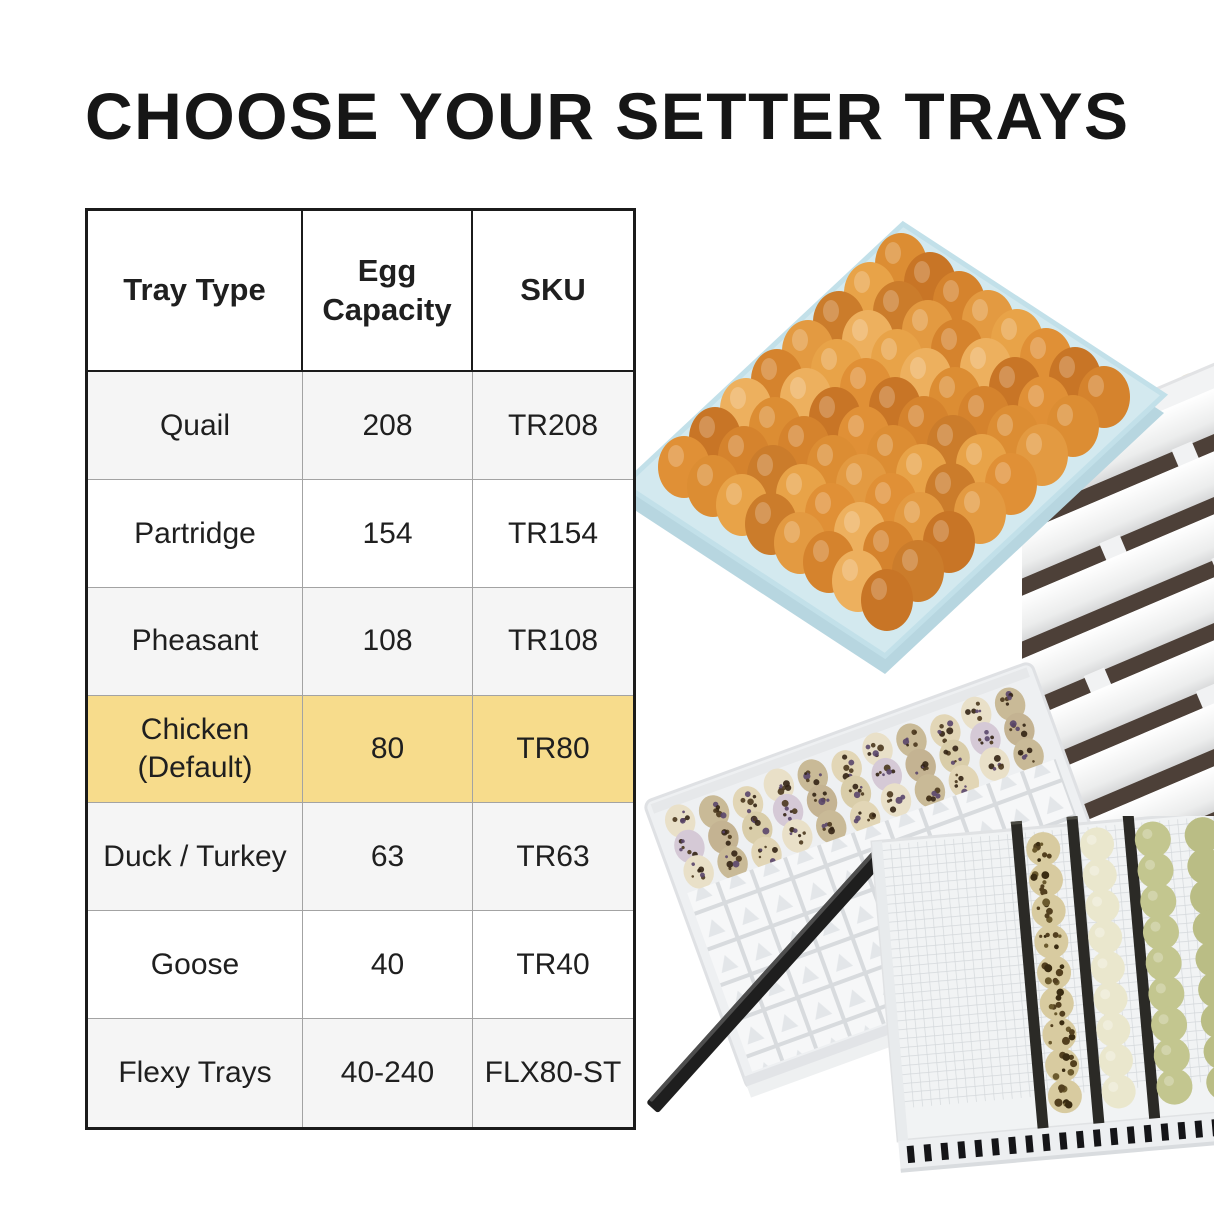 The image size is (1214, 1214). I want to click on row-pheasant-sku: TR108, so click(553, 641).